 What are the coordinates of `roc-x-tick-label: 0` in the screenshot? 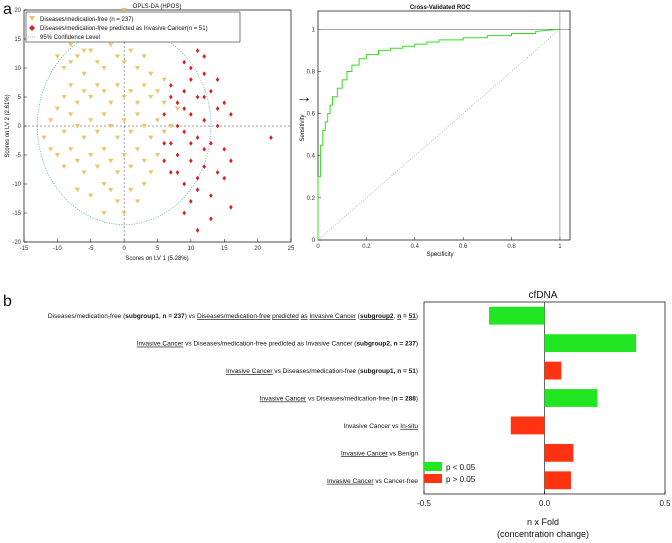 It's located at (318, 247).